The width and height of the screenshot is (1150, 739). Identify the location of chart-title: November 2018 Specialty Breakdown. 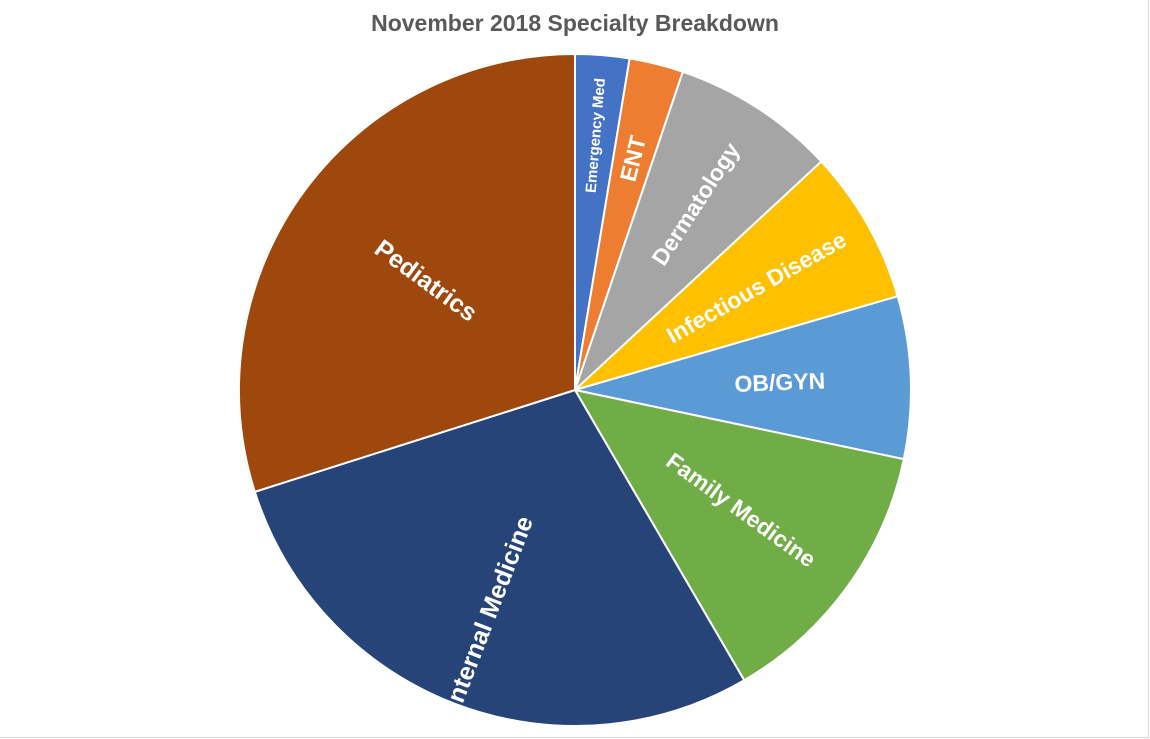
(575, 23).